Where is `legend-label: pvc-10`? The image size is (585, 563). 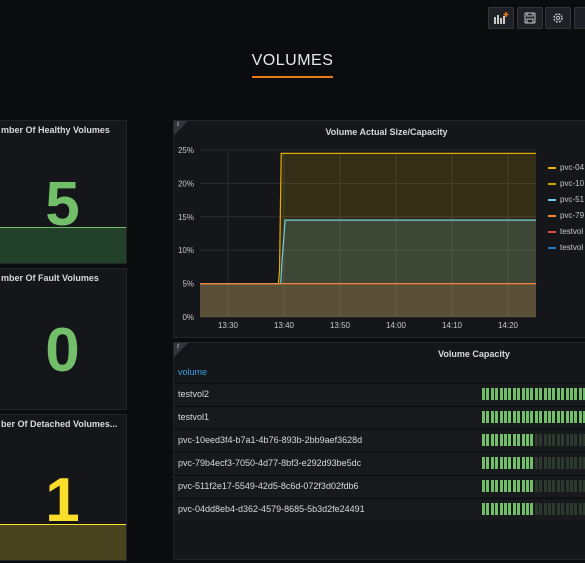
legend-label: pvc-10 is located at coordinates (572, 183).